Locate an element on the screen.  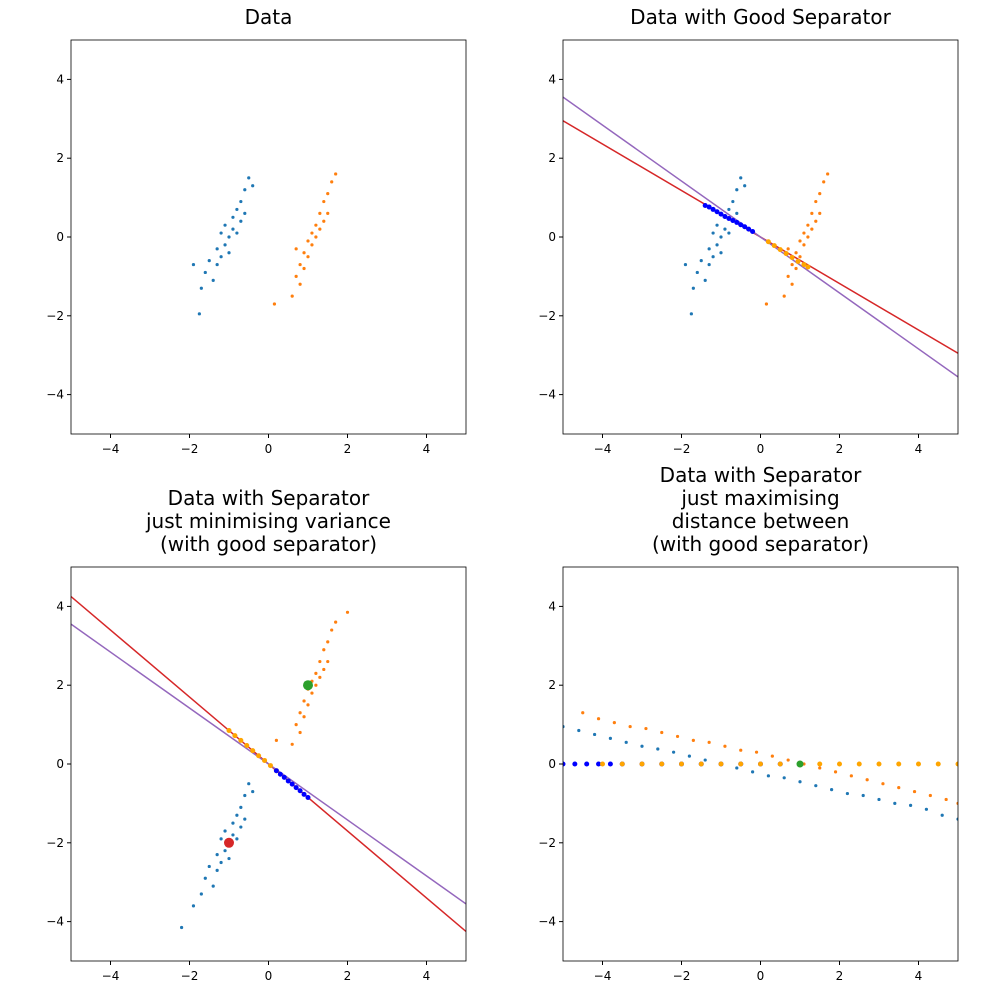
plot-area is located at coordinates (264, 244).